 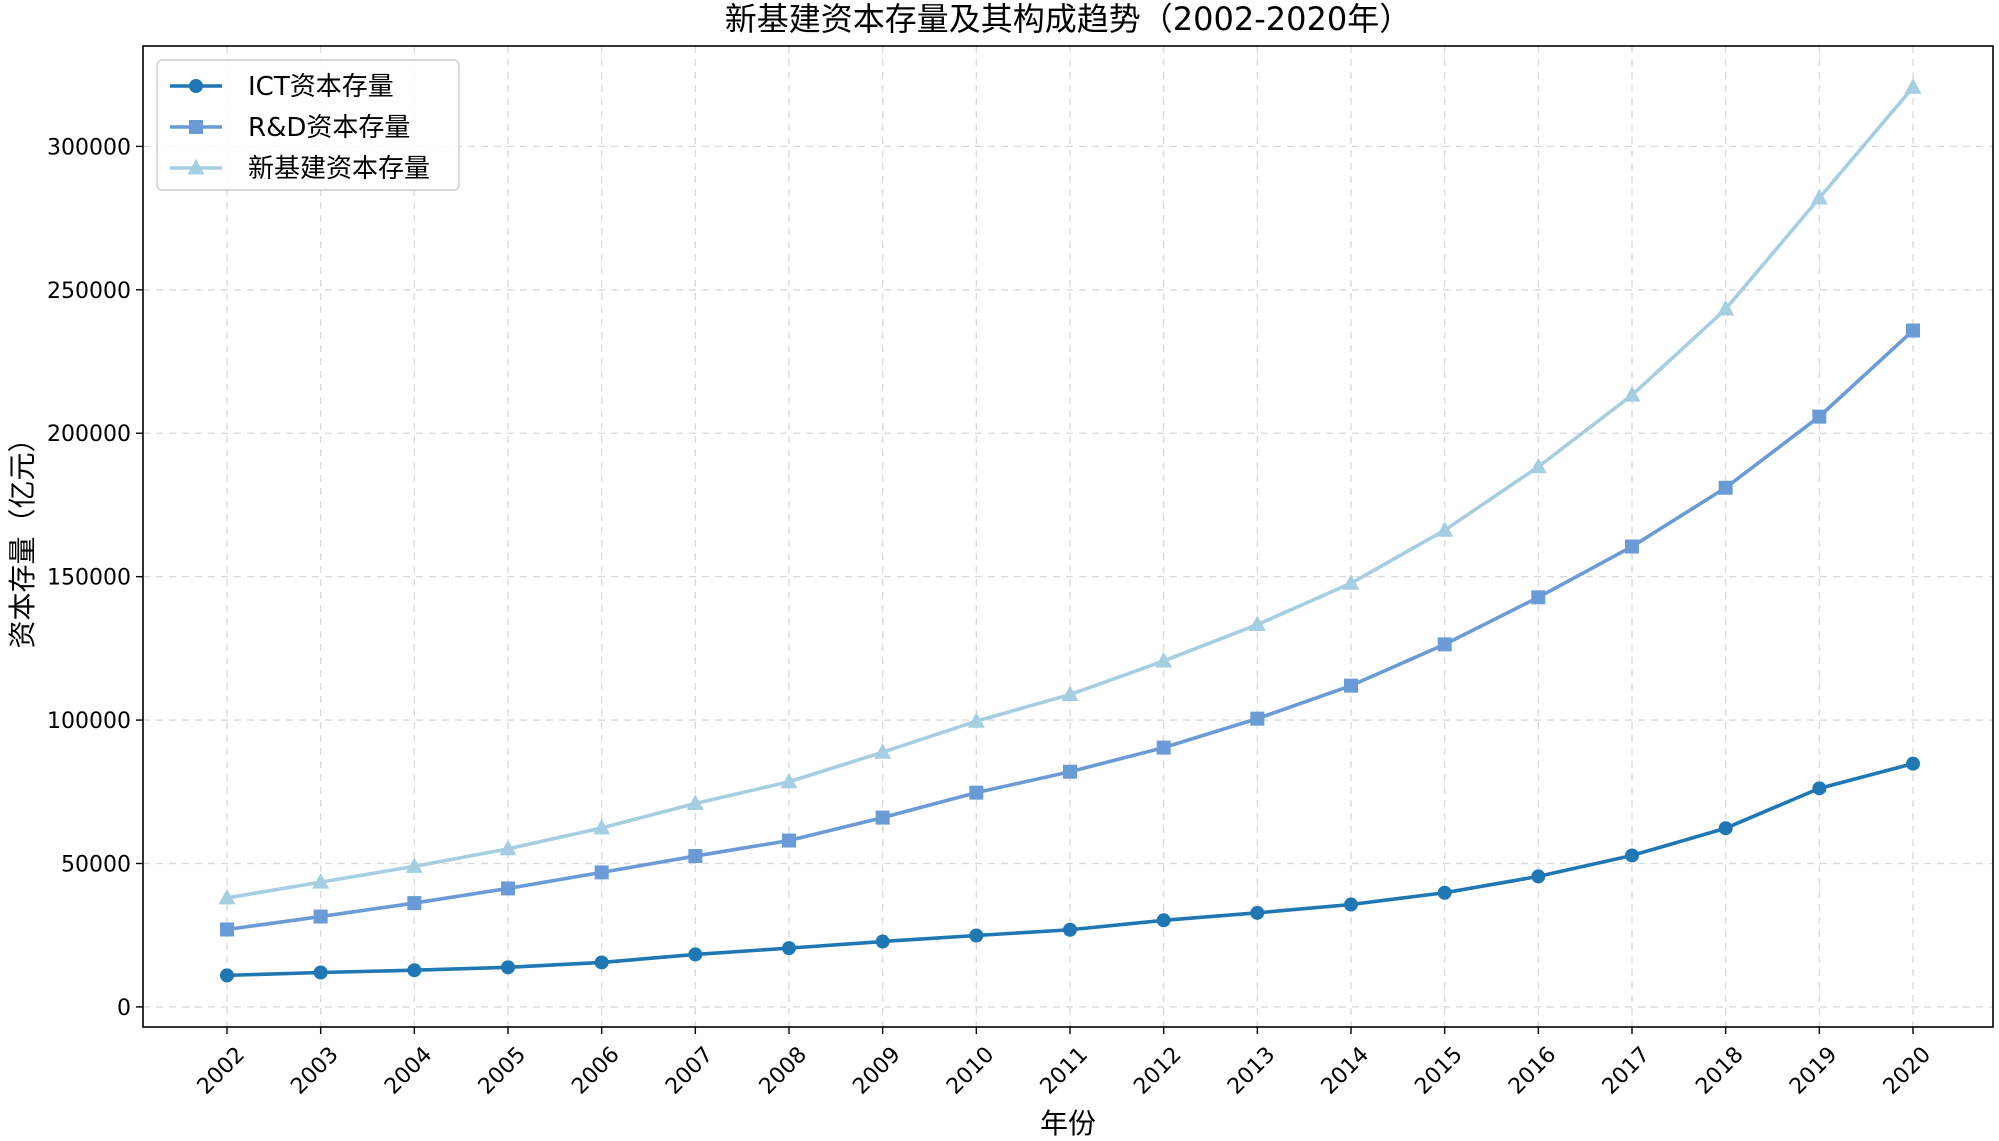 What do you see at coordinates (1438, 1070) in the screenshot?
I see `x-tick-label: 2015` at bounding box center [1438, 1070].